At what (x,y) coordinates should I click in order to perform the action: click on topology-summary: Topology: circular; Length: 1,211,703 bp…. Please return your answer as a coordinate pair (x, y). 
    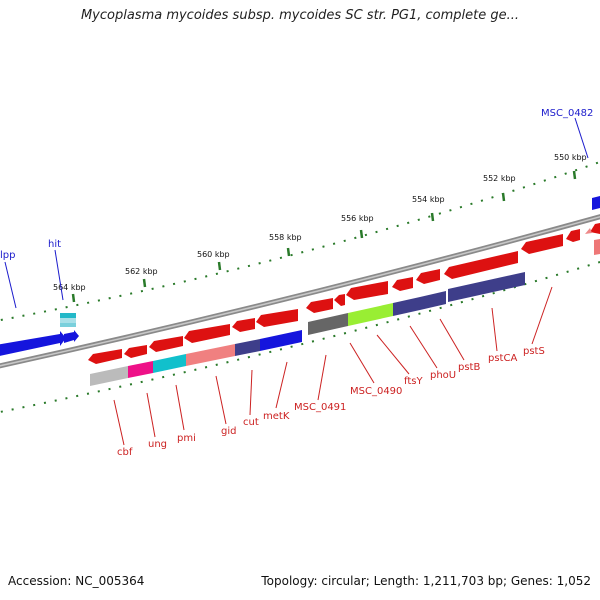
    Looking at the image, I should click on (426, 581).